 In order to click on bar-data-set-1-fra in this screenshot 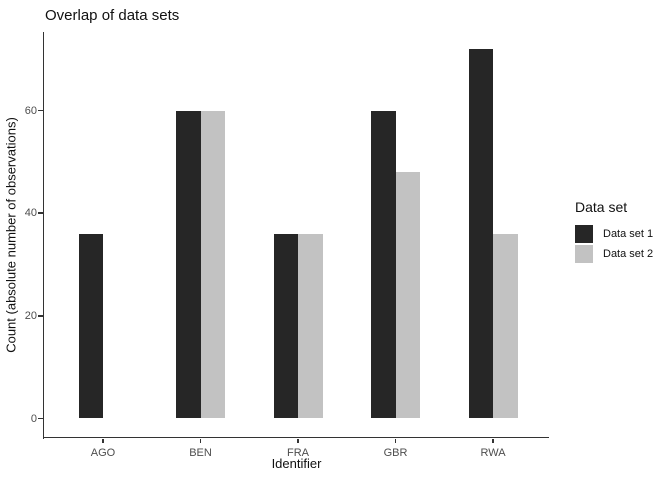, I will do `click(285, 326)`.